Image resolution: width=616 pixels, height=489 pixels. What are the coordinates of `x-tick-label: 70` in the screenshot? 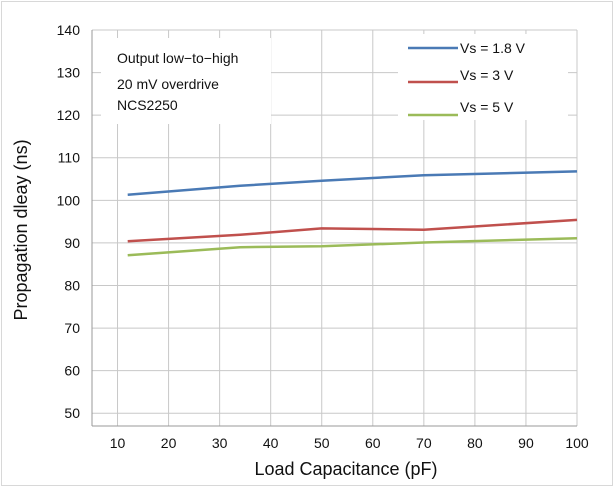 It's located at (424, 443).